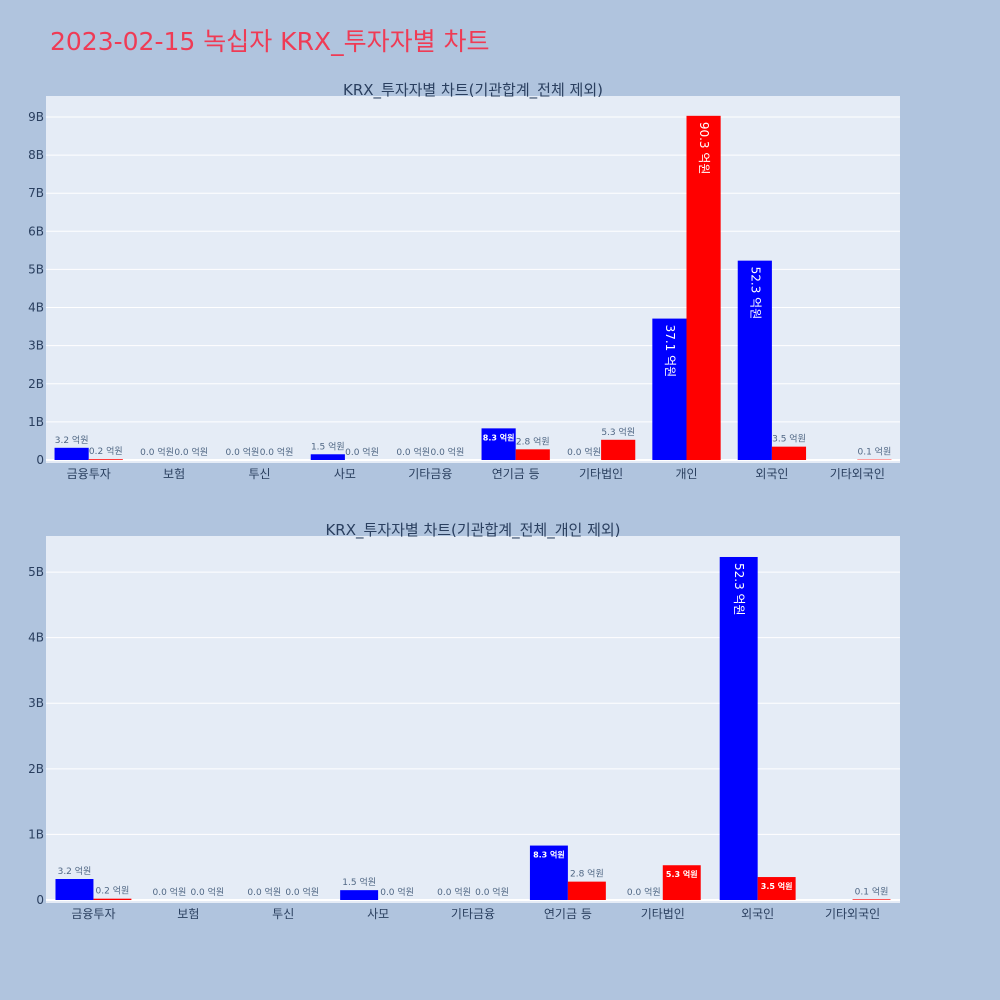 The width and height of the screenshot is (1000, 1000). Describe the element at coordinates (472, 530) in the screenshot. I see `chart-title: KRX_투자자별 차트(기관합계_전체_개인 제외)` at that location.